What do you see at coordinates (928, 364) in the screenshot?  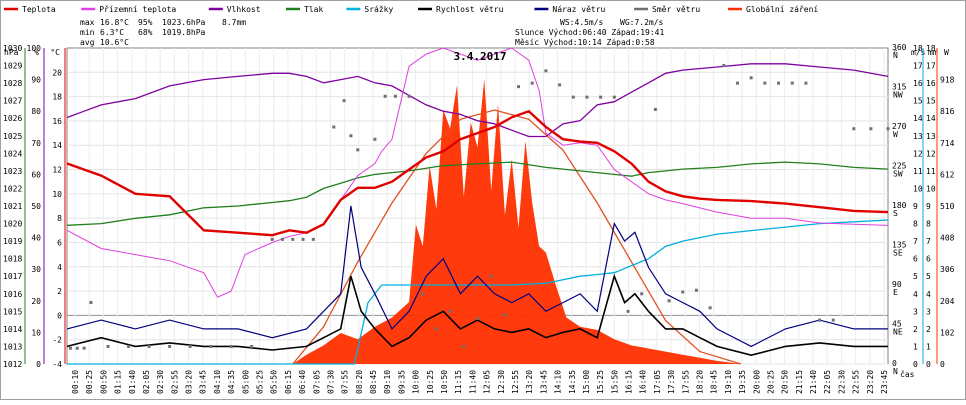 I see `mm-tick-label: 0` at bounding box center [928, 364].